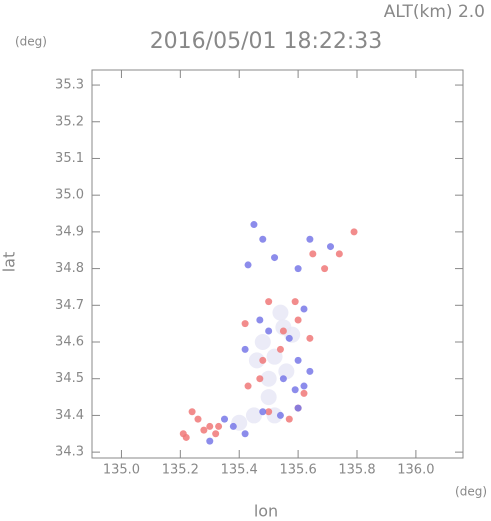 The image size is (491, 521). I want to click on x-tick-label: 135.4, so click(239, 470).